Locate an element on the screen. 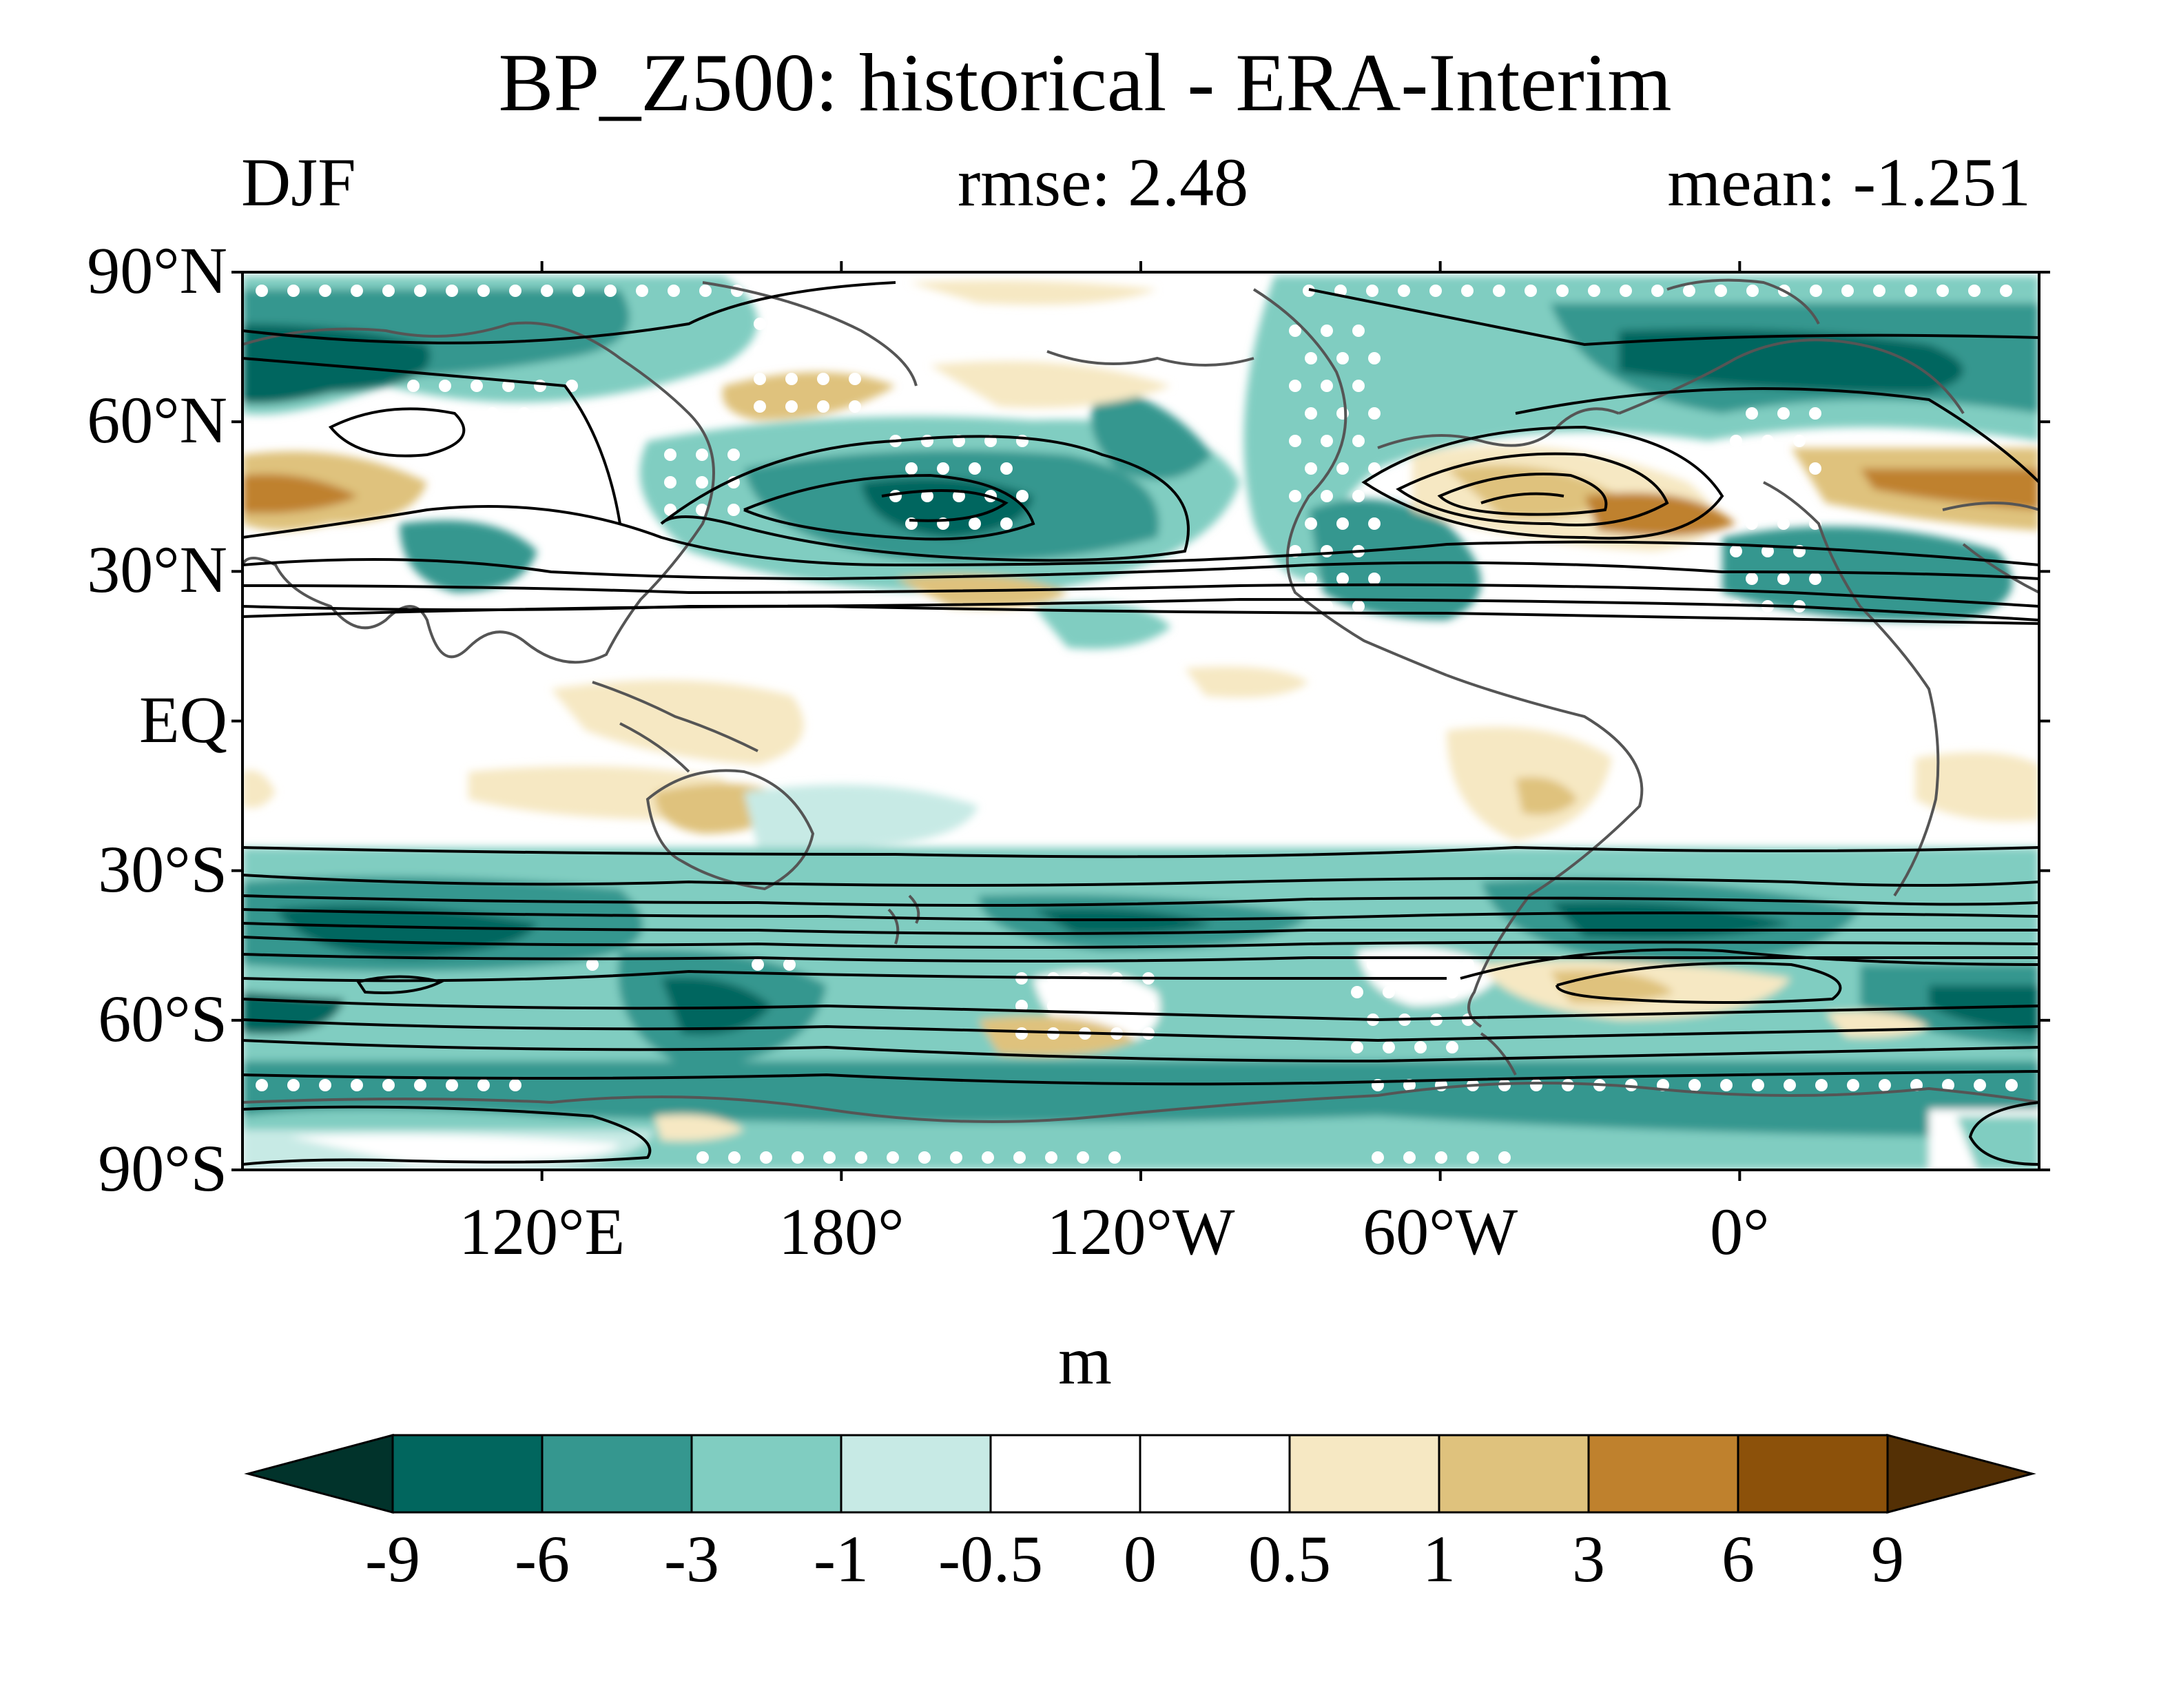 The width and height of the screenshot is (2170, 1708). lat-tick-label: EQ is located at coordinates (183, 719).